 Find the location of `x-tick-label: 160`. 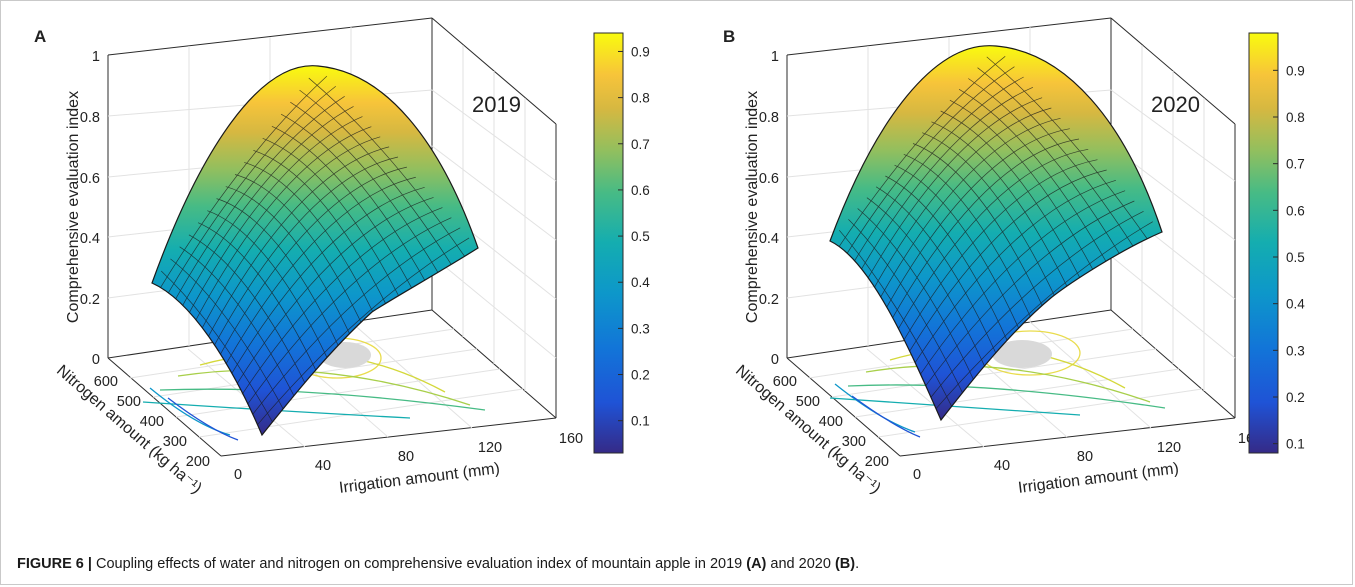

x-tick-label: 160 is located at coordinates (571, 439).